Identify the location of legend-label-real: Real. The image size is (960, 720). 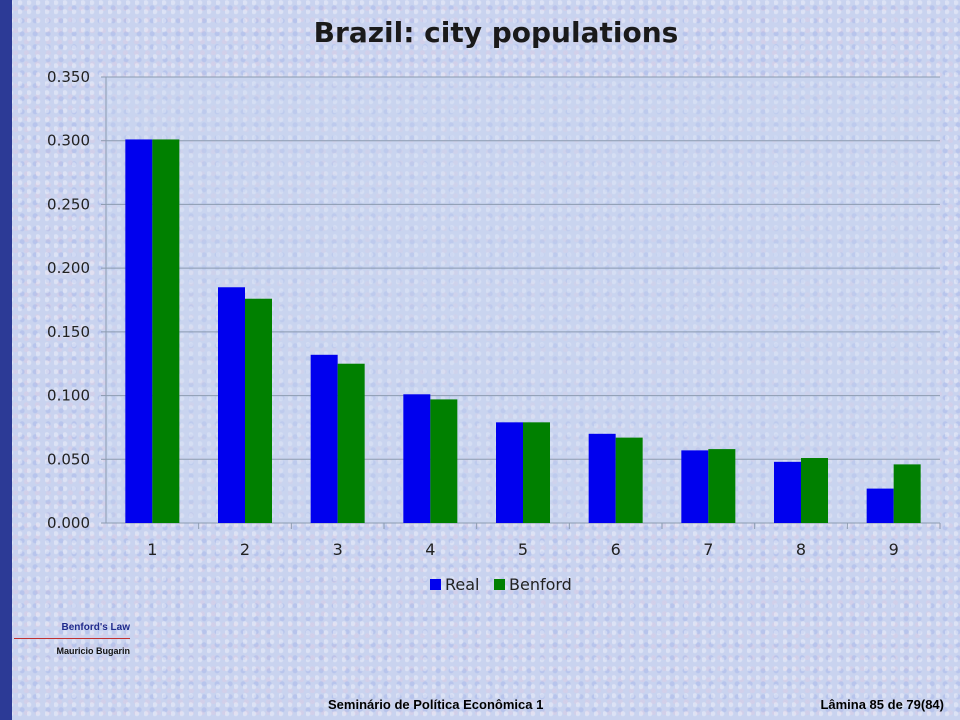
(462, 584).